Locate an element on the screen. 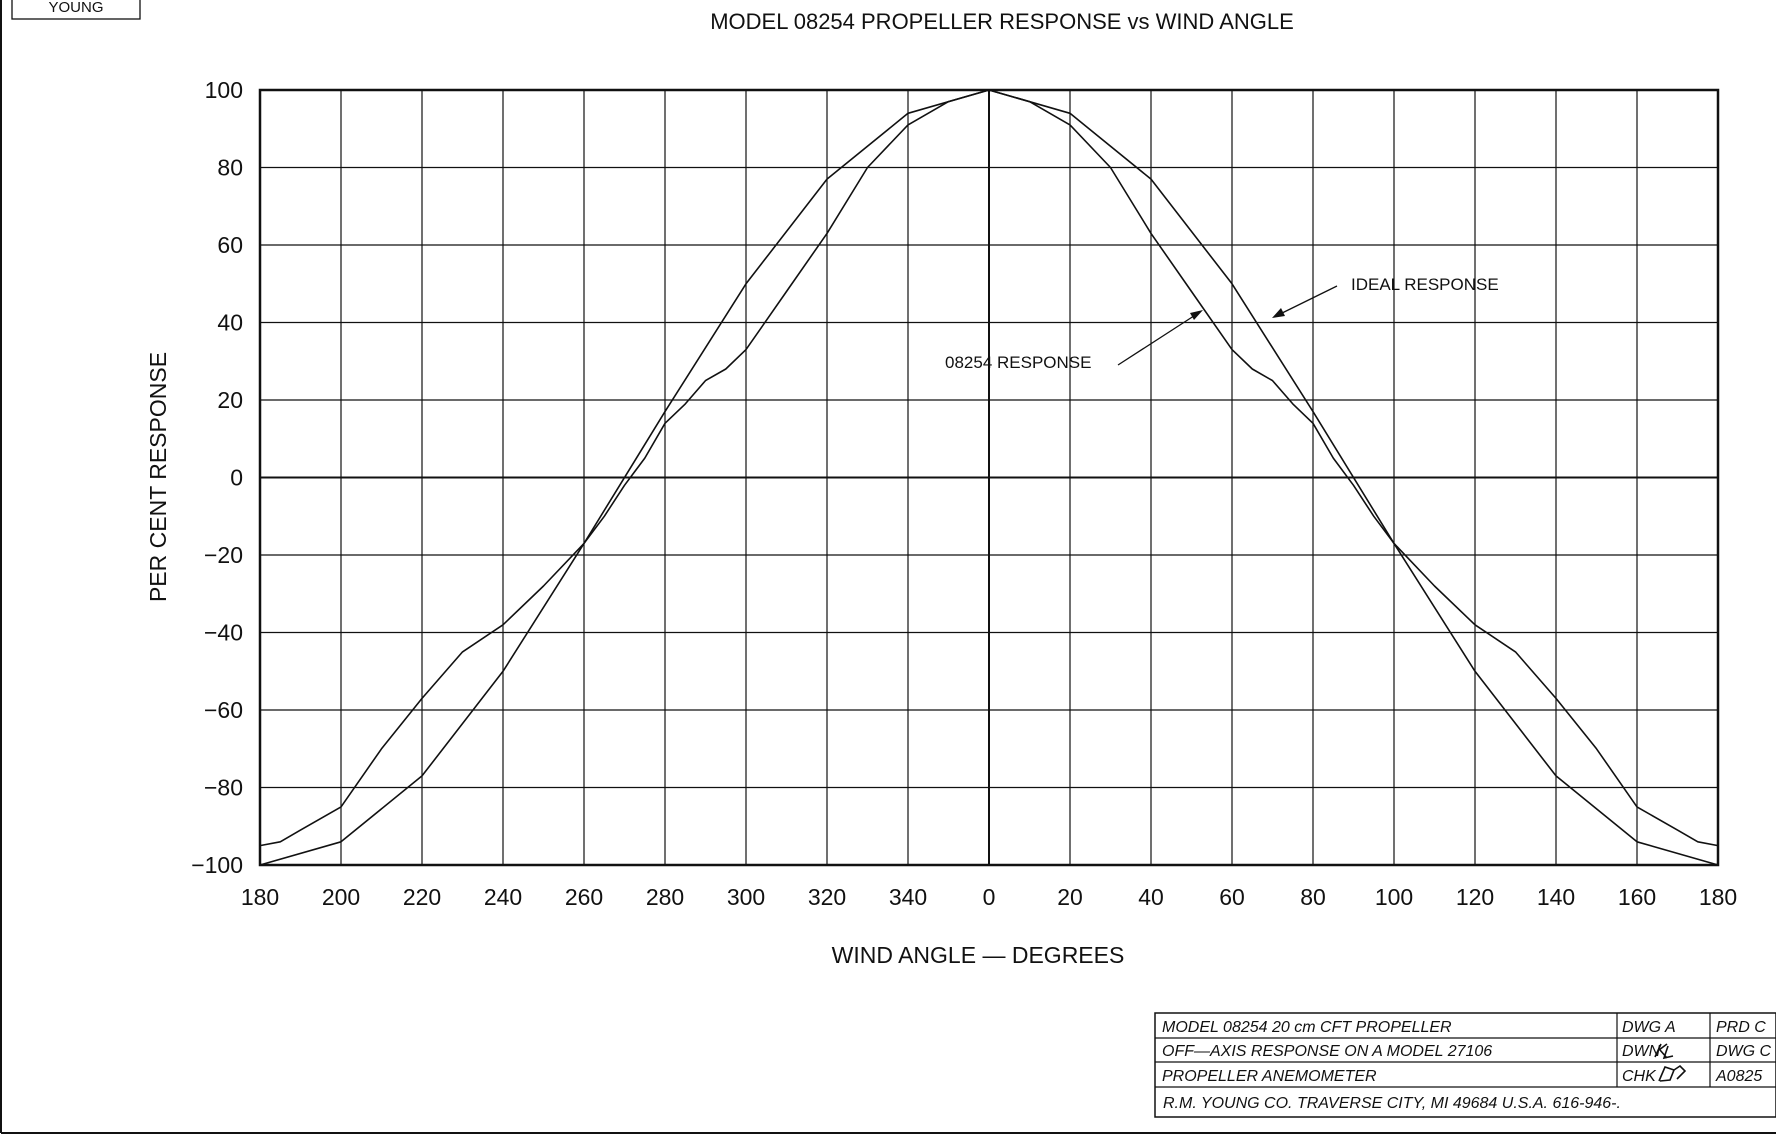 The height and width of the screenshot is (1140, 1776). company-logo: YOUNG is located at coordinates (76, 10).